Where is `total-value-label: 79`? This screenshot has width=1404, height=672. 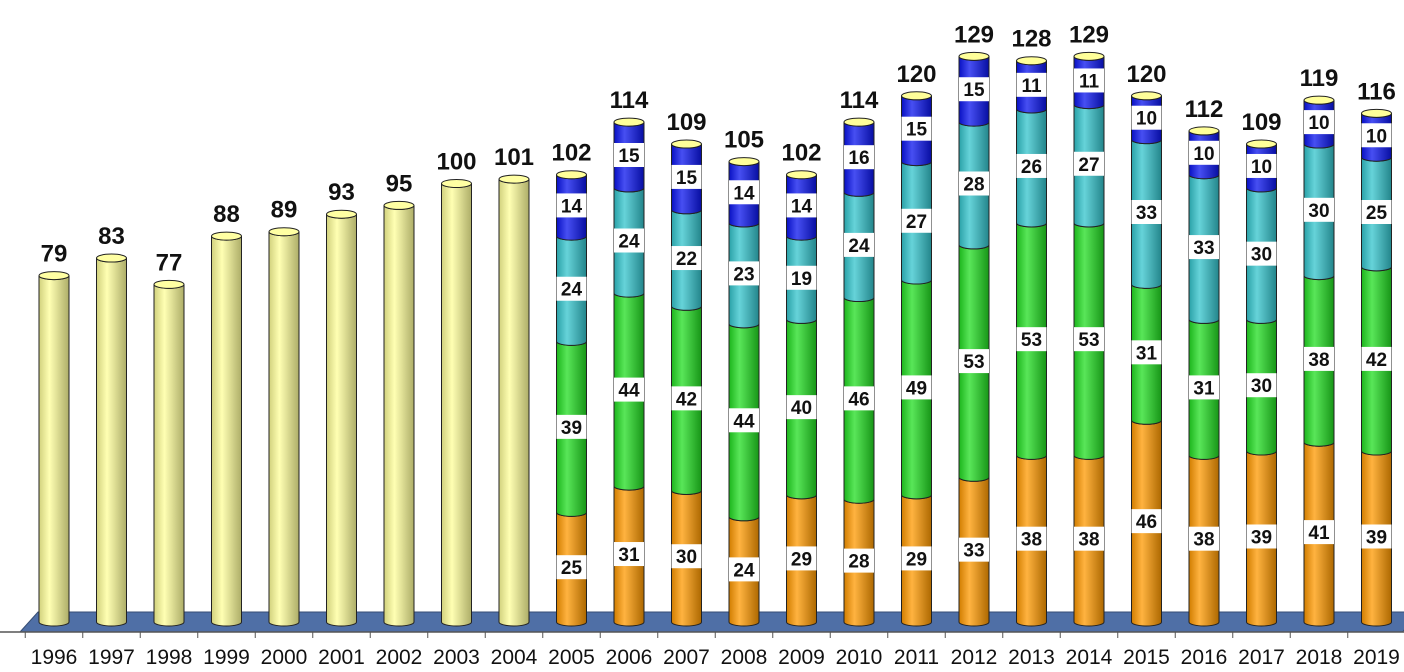
total-value-label: 79 is located at coordinates (54, 254).